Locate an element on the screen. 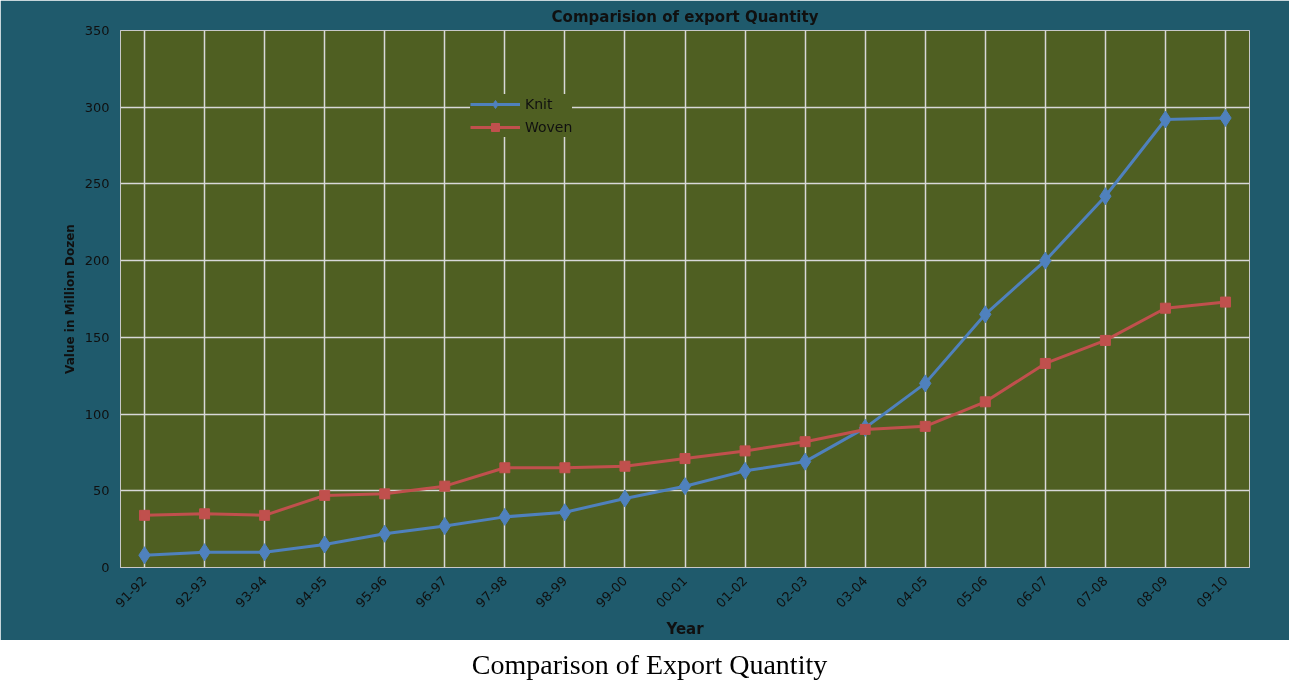 The height and width of the screenshot is (690, 1289). y-tick-label: 150 is located at coordinates (97, 337).